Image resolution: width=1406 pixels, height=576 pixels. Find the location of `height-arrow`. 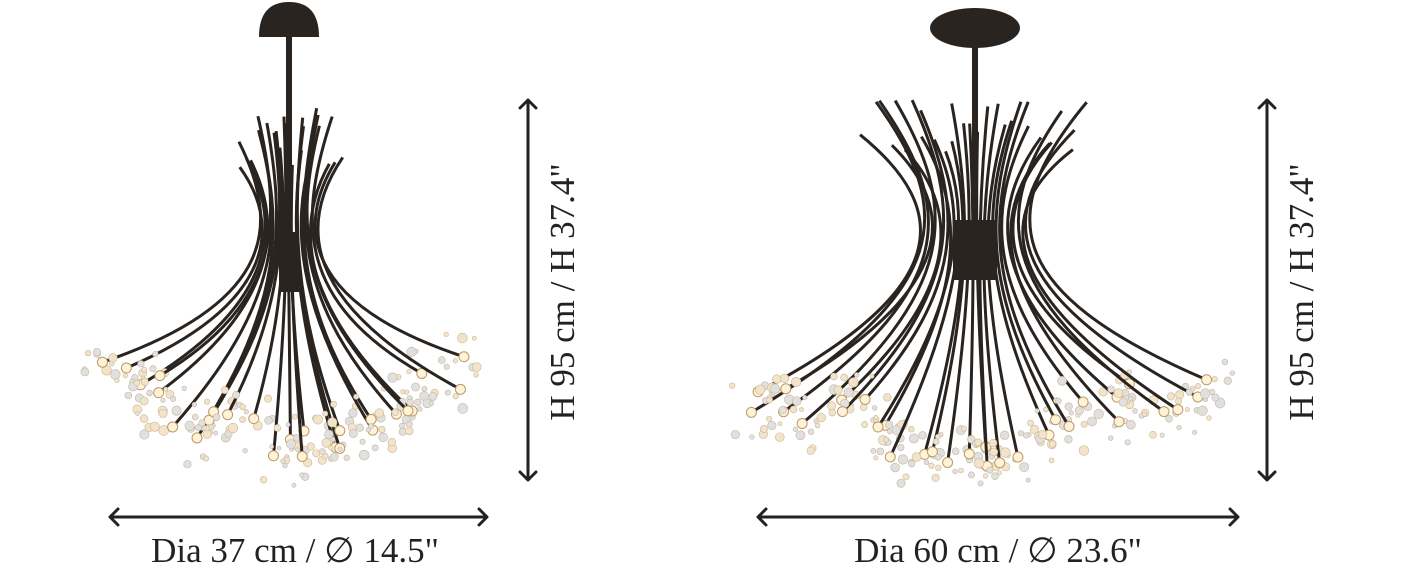

height-arrow is located at coordinates (528, 290).